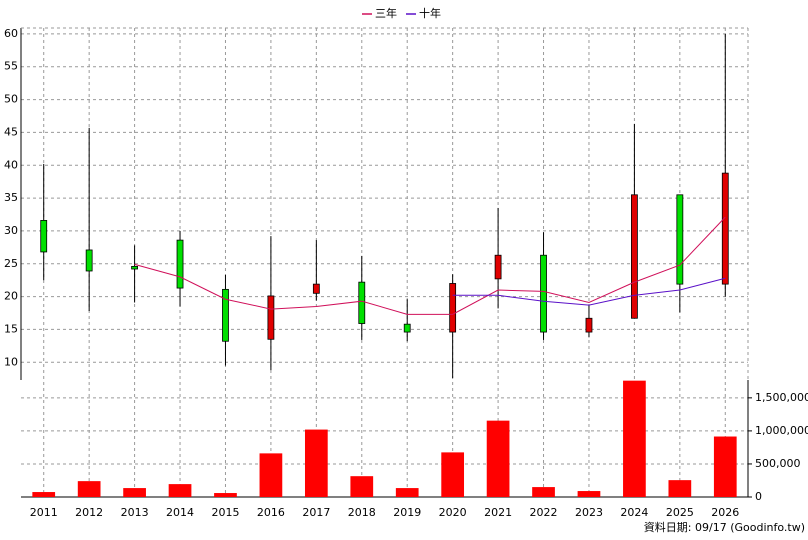 The height and width of the screenshot is (540, 808). What do you see at coordinates (407, 512) in the screenshot?
I see `x-tick-label: 2019` at bounding box center [407, 512].